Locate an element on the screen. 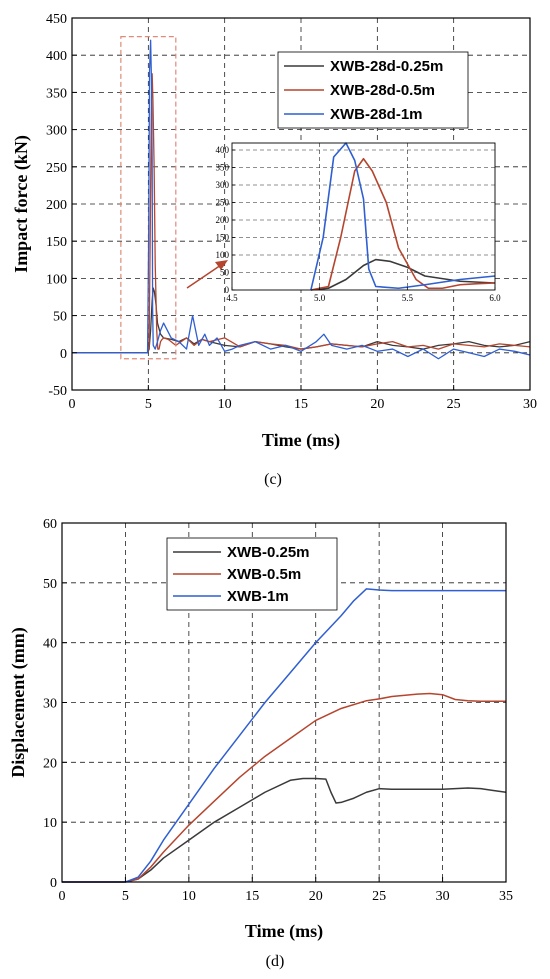  y-tick-label: -50 is located at coordinates (57, 391).